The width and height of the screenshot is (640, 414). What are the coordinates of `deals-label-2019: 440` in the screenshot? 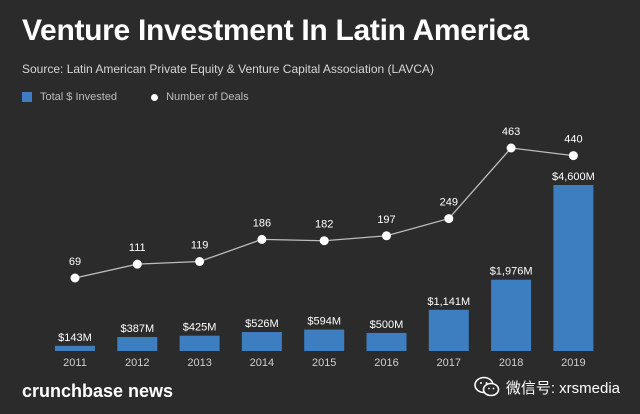 It's located at (573, 140).